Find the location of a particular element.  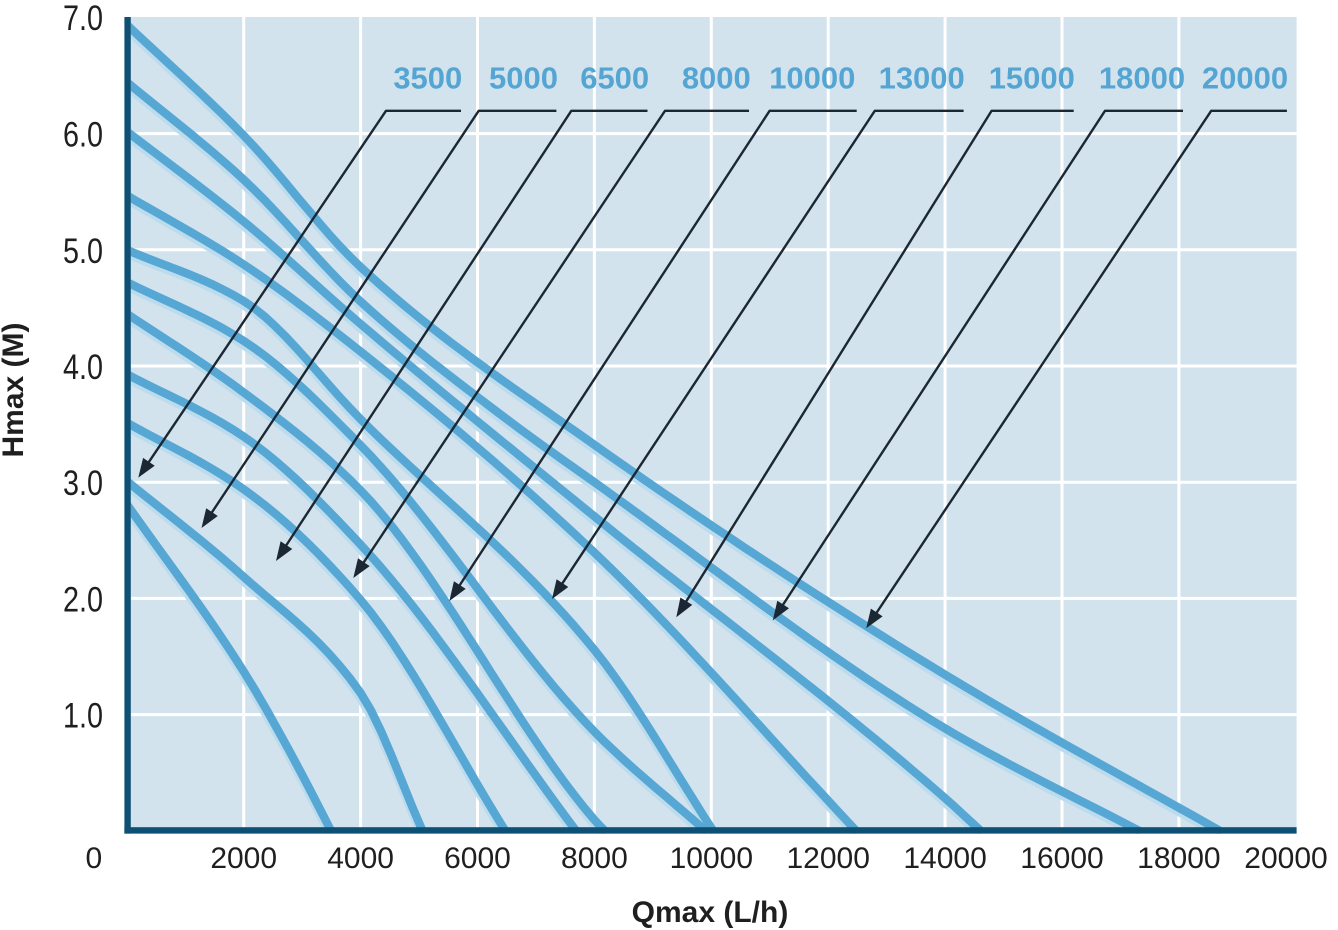

svg-text: 0 is located at coordinates (93, 858).